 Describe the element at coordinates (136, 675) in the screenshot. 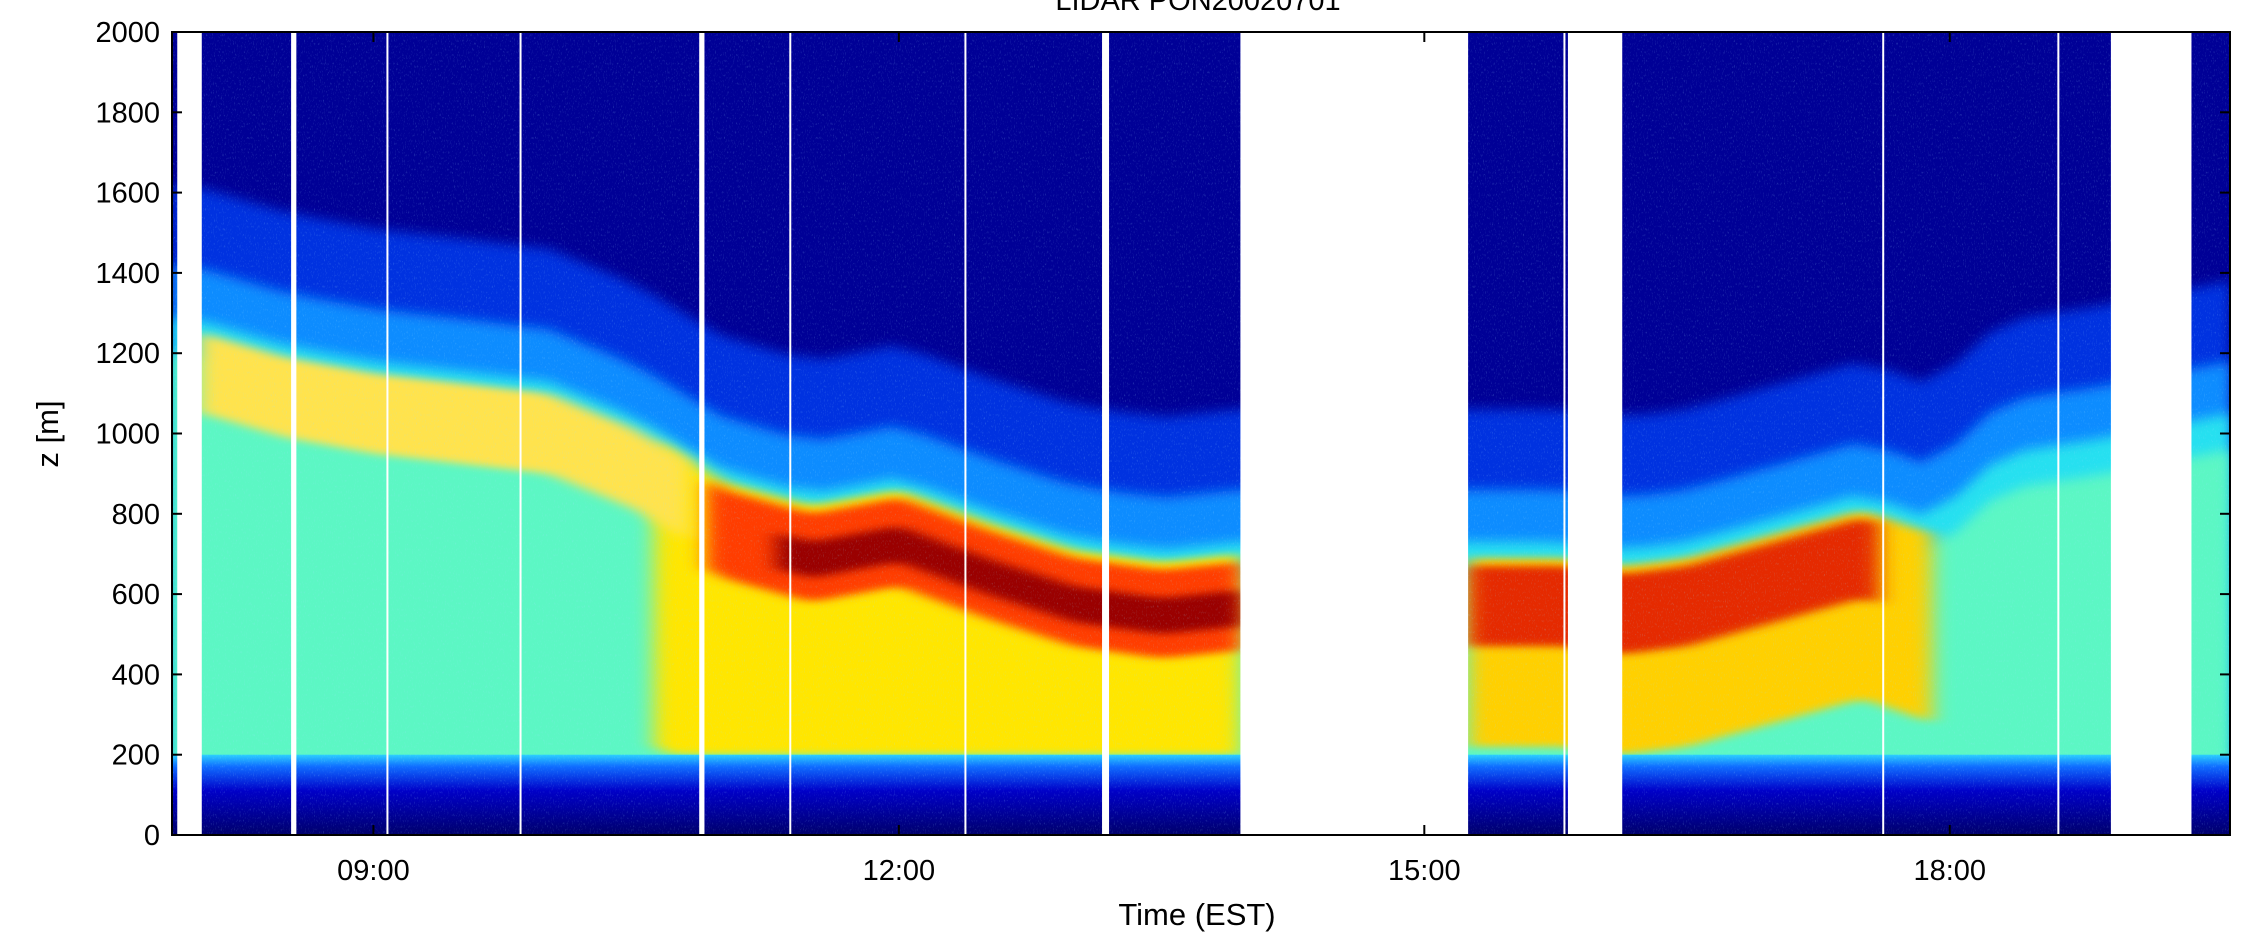

I see `y-tick-label: 400` at that location.